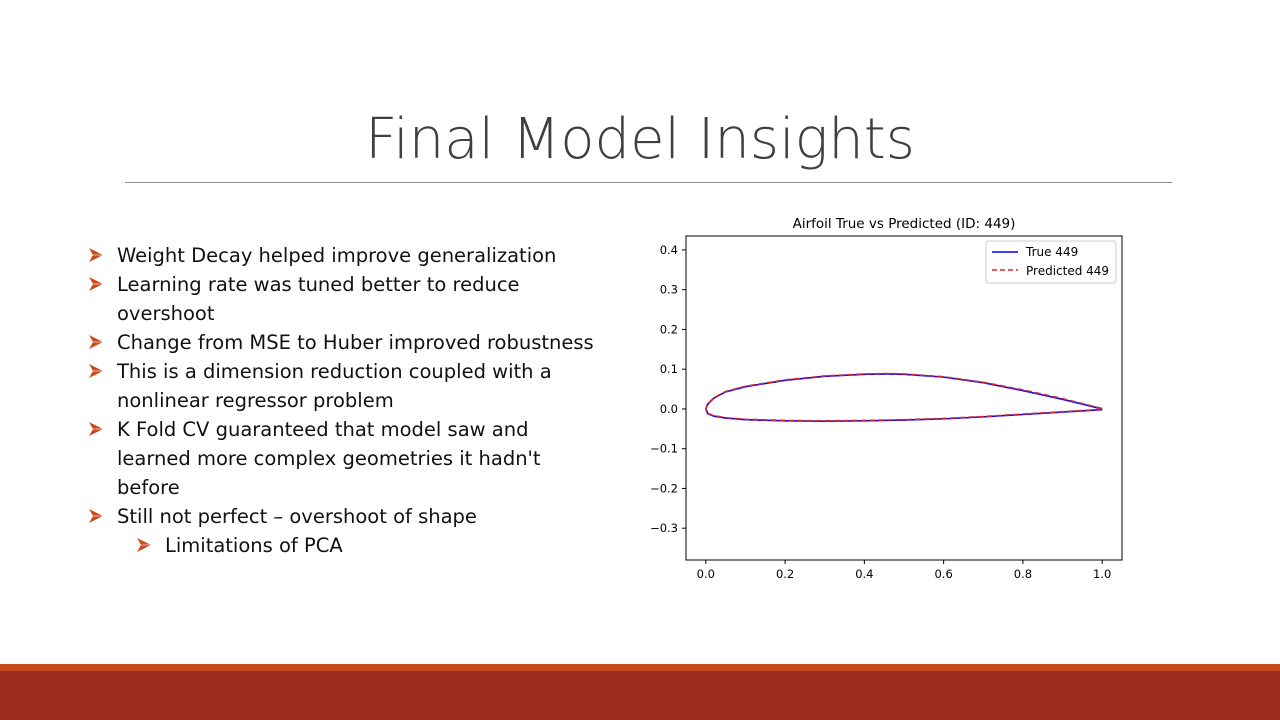  I want to click on y-tick-label: 0.4, so click(669, 250).